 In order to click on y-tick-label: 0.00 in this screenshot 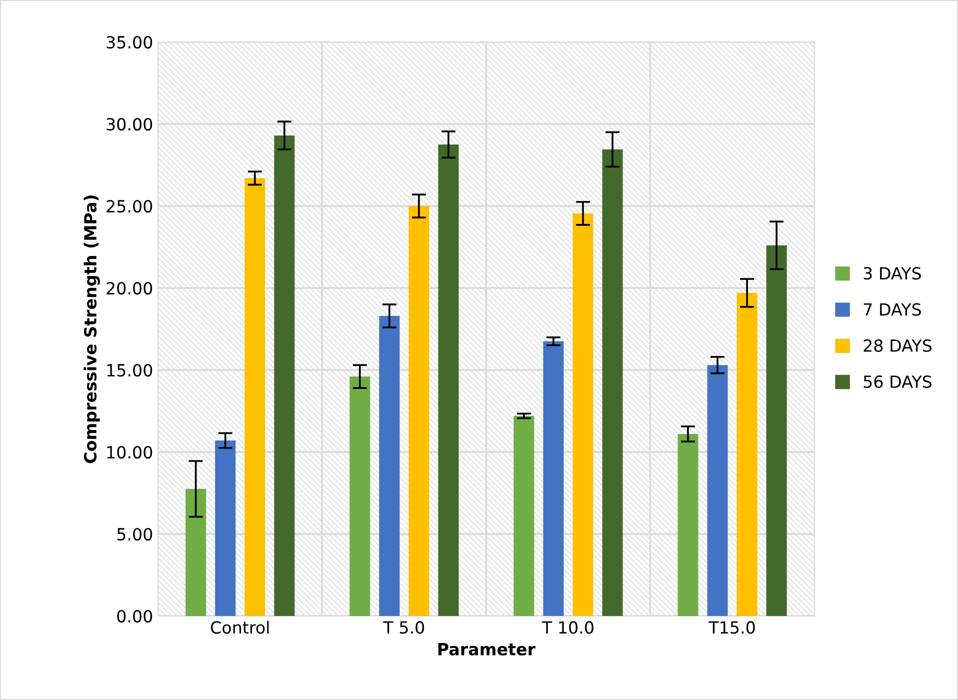, I will do `click(134, 616)`.